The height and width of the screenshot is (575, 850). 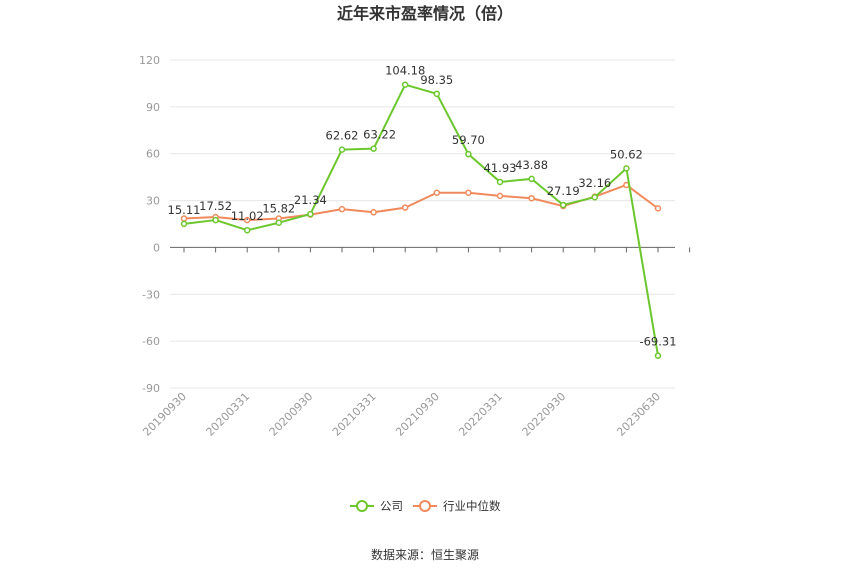 I want to click on data-label: 98.35, so click(x=436, y=80).